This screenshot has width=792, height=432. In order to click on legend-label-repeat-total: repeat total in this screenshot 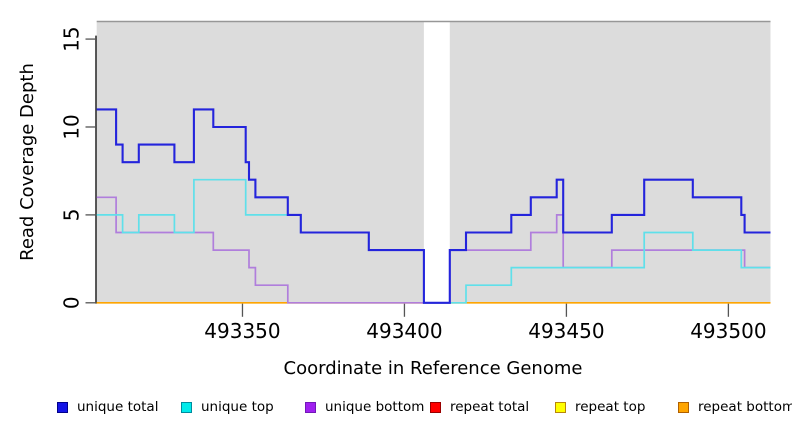, I will do `click(490, 407)`.